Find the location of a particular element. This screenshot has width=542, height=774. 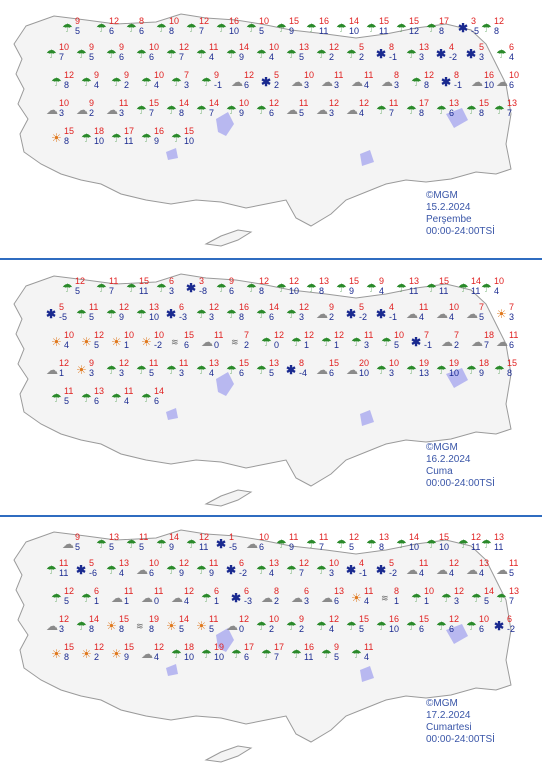

station-marker: ☂ 18 10 is located at coordinates (94, 138).